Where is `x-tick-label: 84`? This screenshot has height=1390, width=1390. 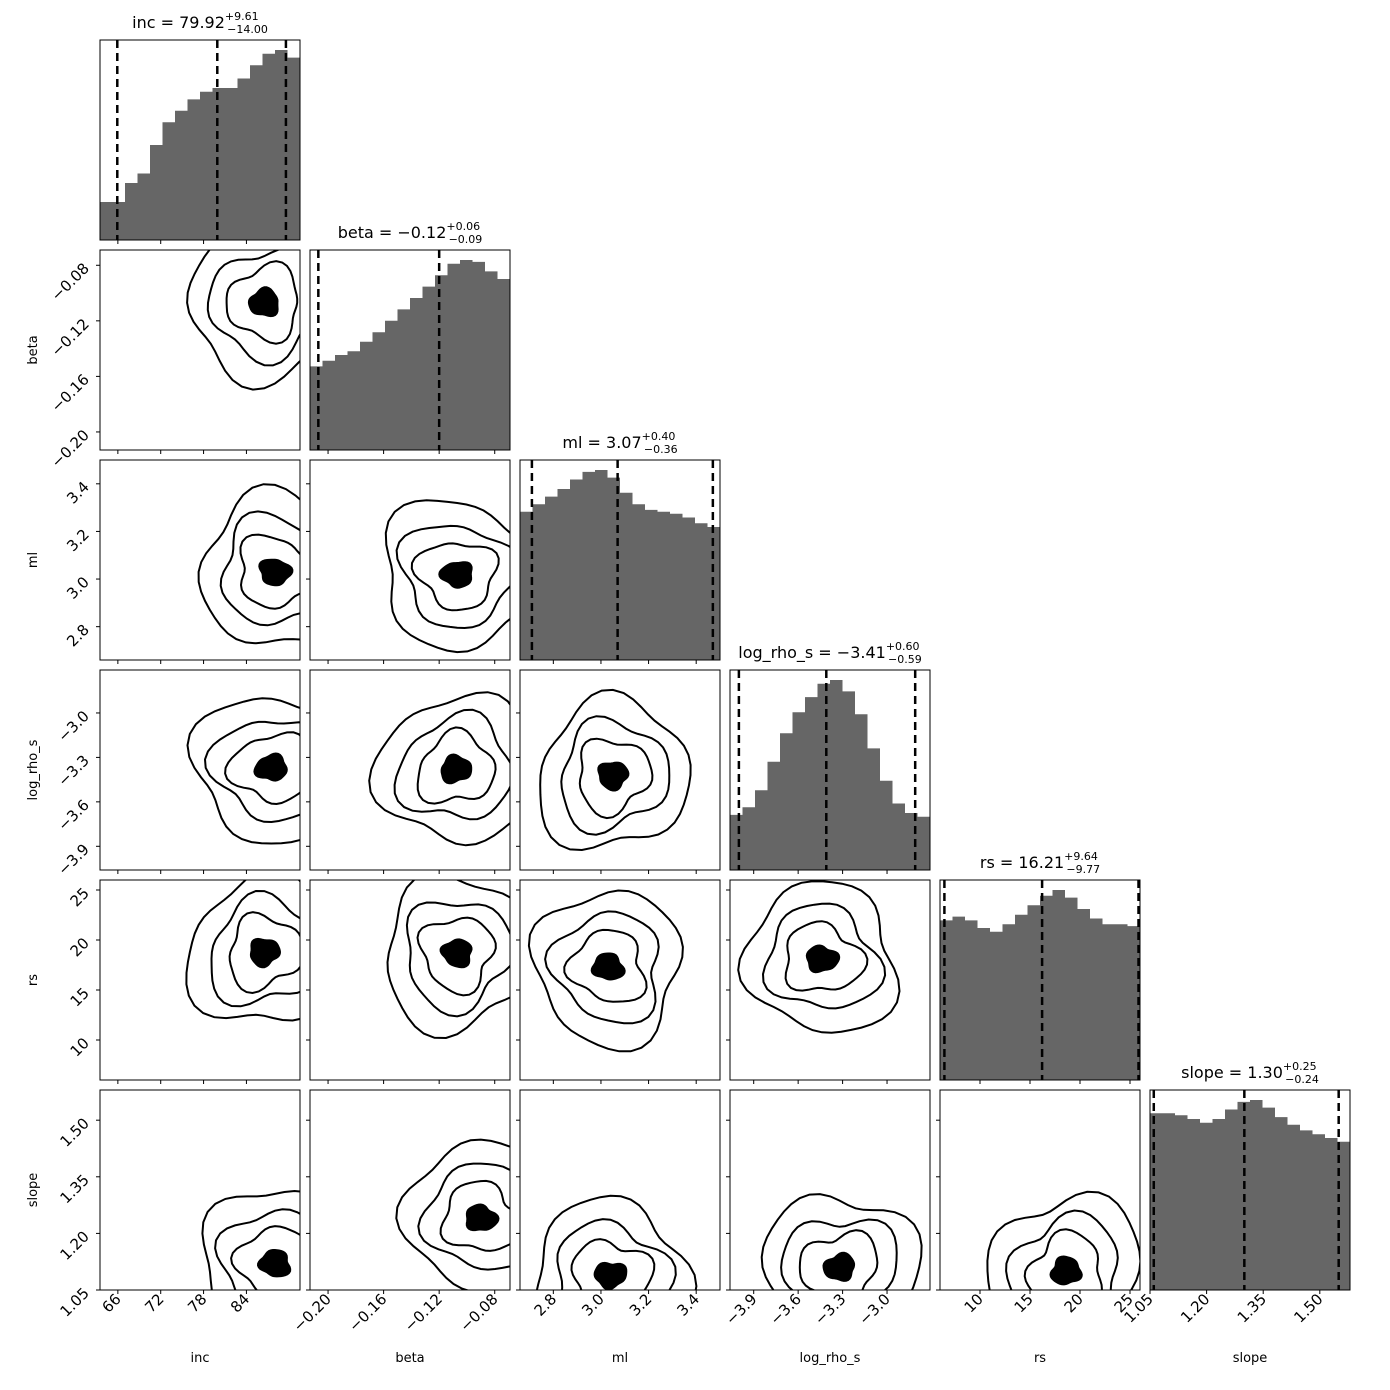 x-tick-label: 84 is located at coordinates (240, 1303).